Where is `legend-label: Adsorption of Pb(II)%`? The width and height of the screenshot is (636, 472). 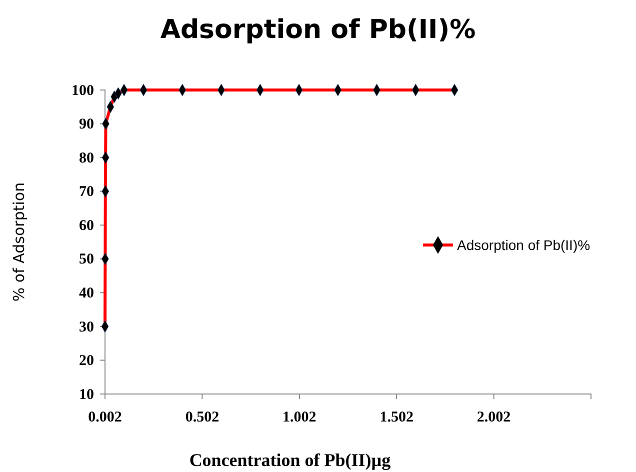 legend-label: Adsorption of Pb(II)% is located at coordinates (523, 245).